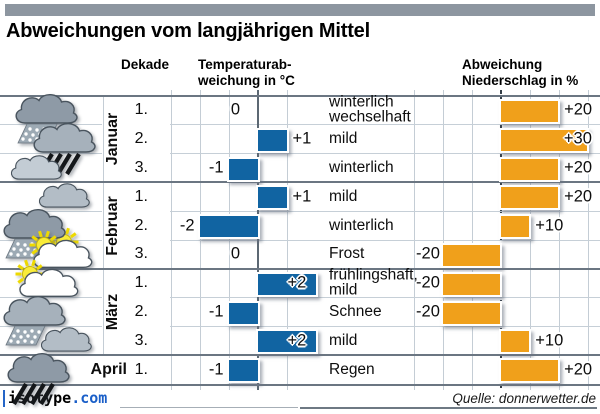 This screenshot has height=414, width=600. What do you see at coordinates (209, 407) in the screenshot?
I see `logo-underline` at bounding box center [209, 407].